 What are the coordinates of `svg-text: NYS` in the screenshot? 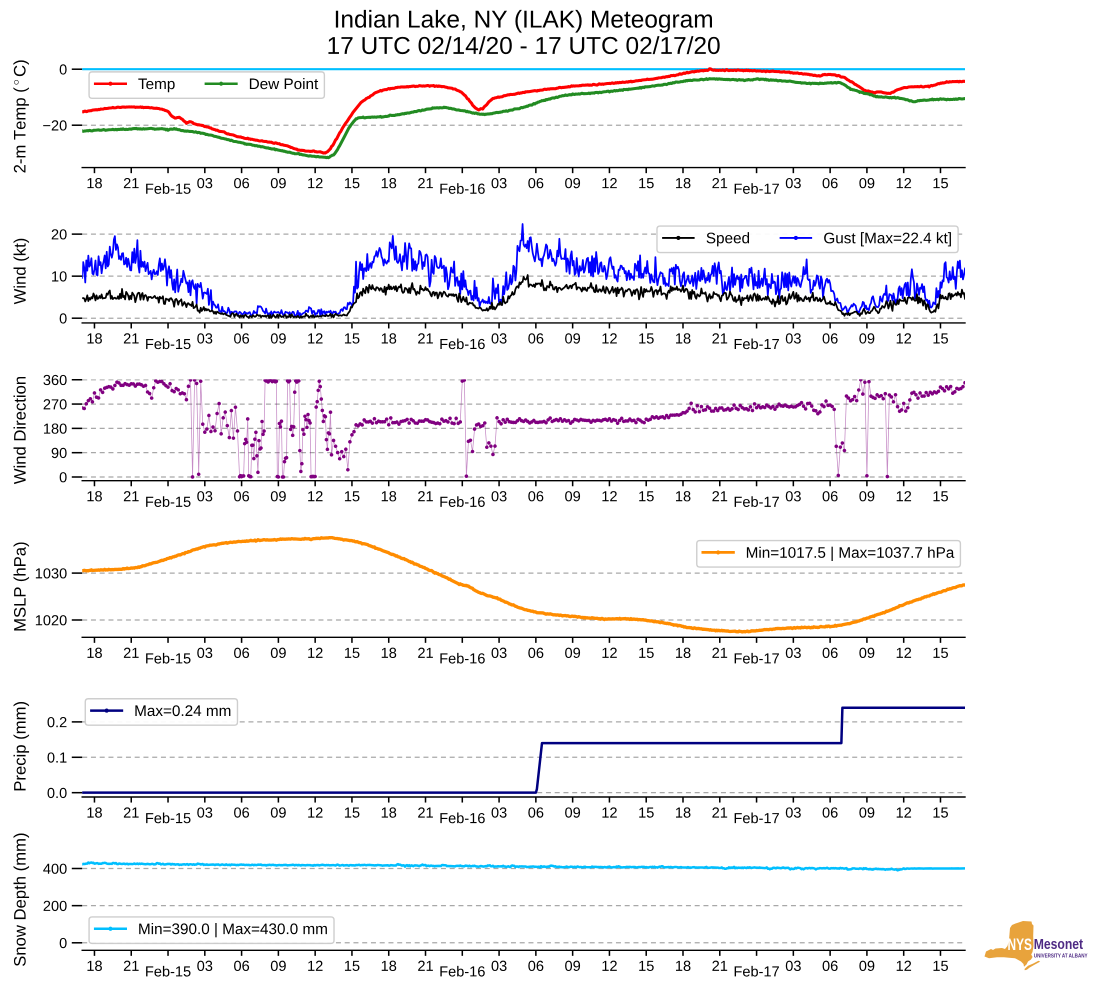 It's located at (1019, 945).